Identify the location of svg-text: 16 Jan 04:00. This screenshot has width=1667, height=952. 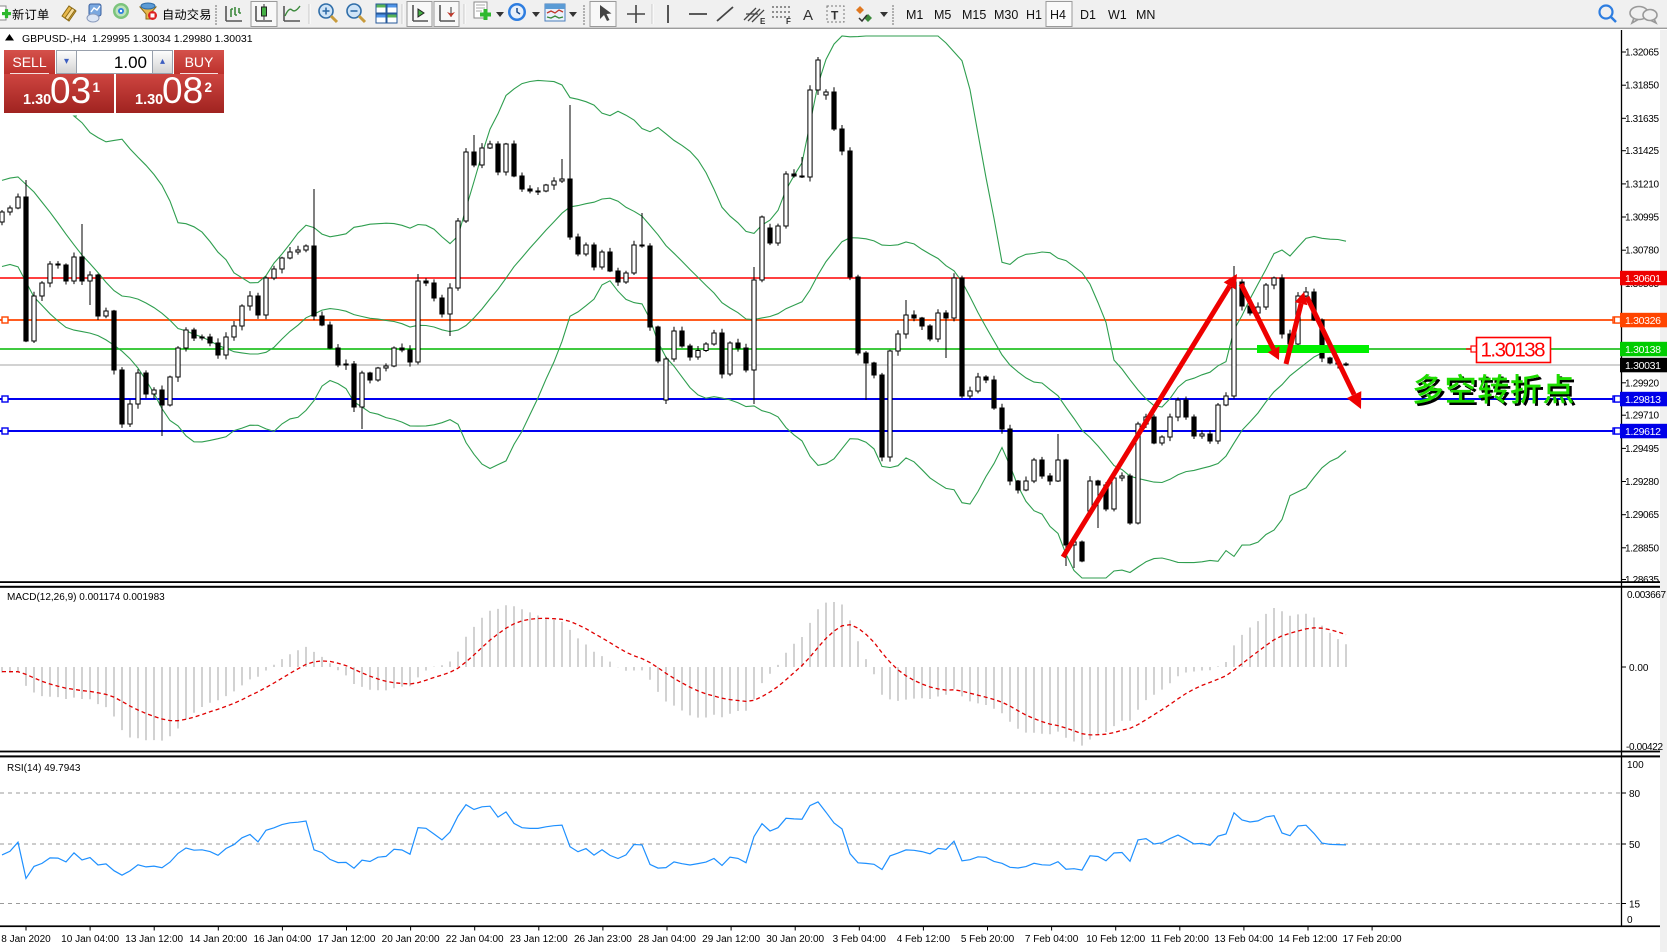
(282, 939).